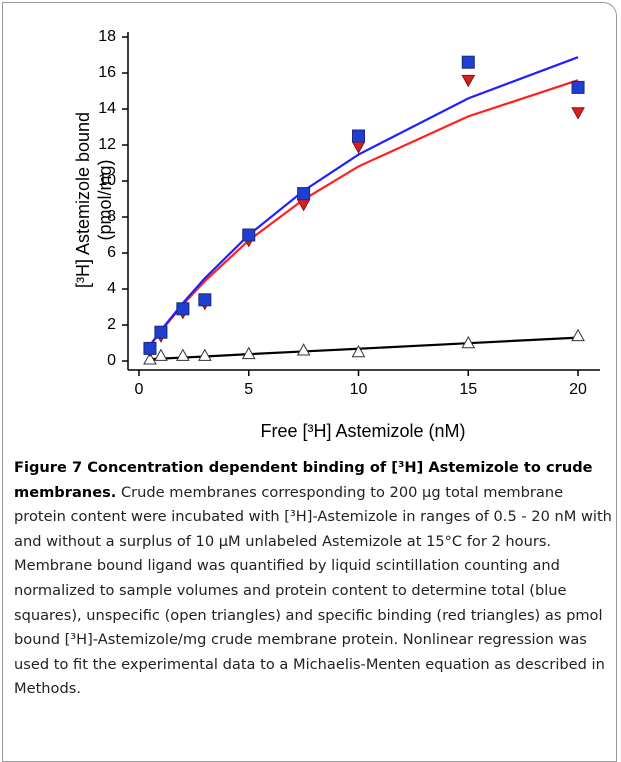 Image resolution: width=621 pixels, height=762 pixels. What do you see at coordinates (139, 389) in the screenshot?
I see `x-tick-label: 0` at bounding box center [139, 389].